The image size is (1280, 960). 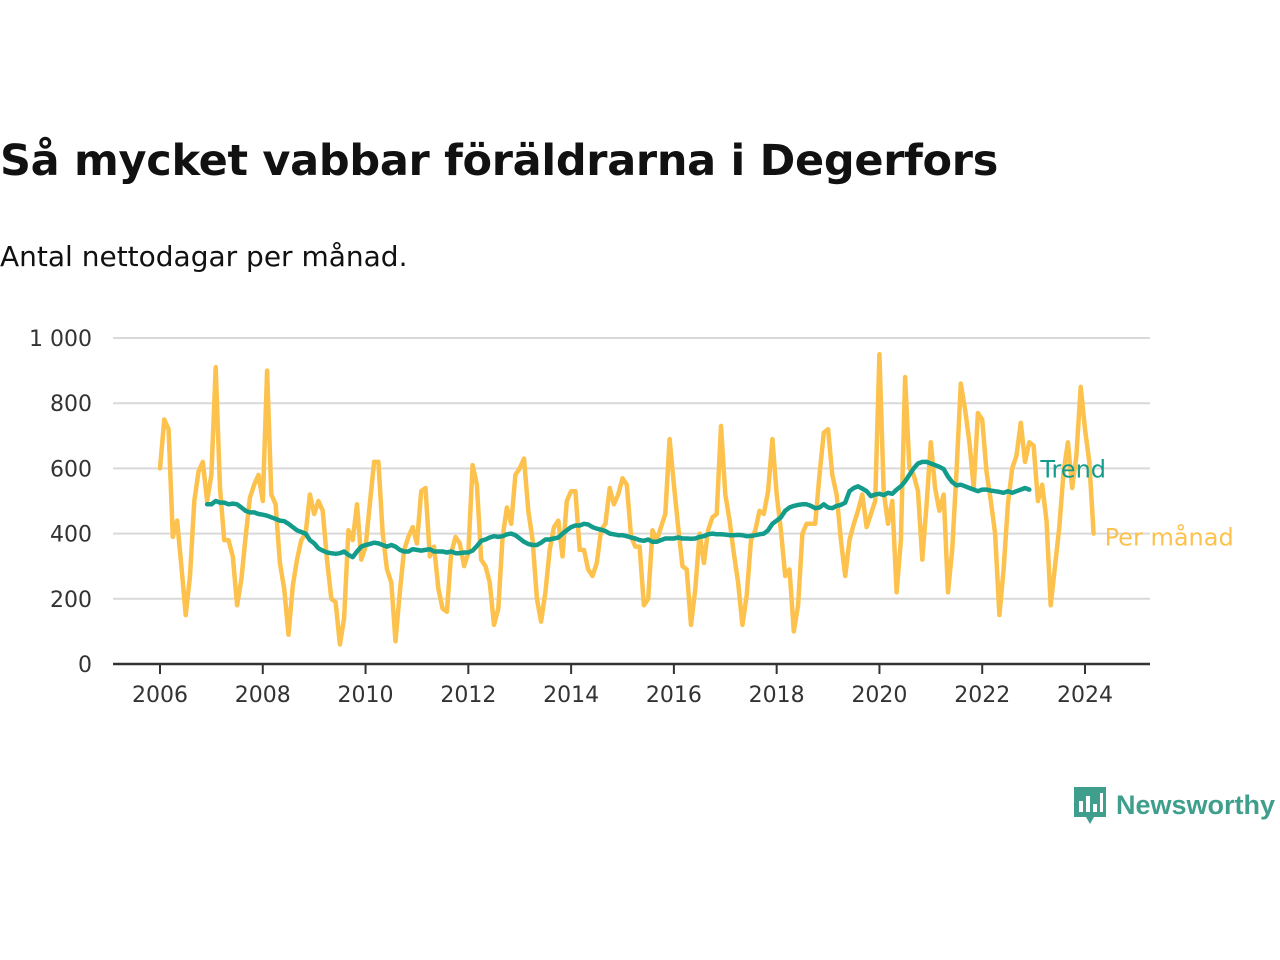 What do you see at coordinates (85, 665) in the screenshot?
I see `y-tick-label: 0` at bounding box center [85, 665].